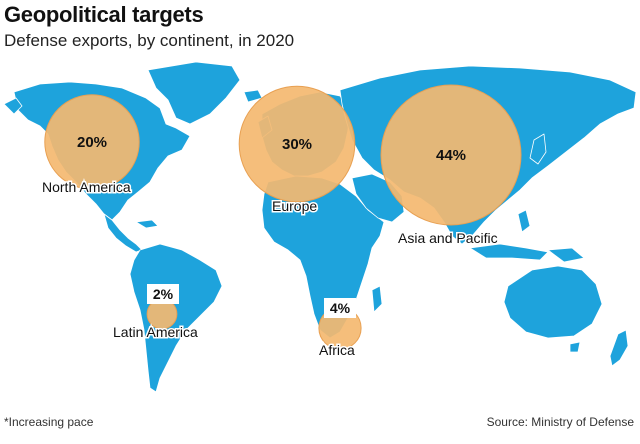 This screenshot has width=640, height=444. I want to click on region-label-europe: Europe, so click(294, 206).